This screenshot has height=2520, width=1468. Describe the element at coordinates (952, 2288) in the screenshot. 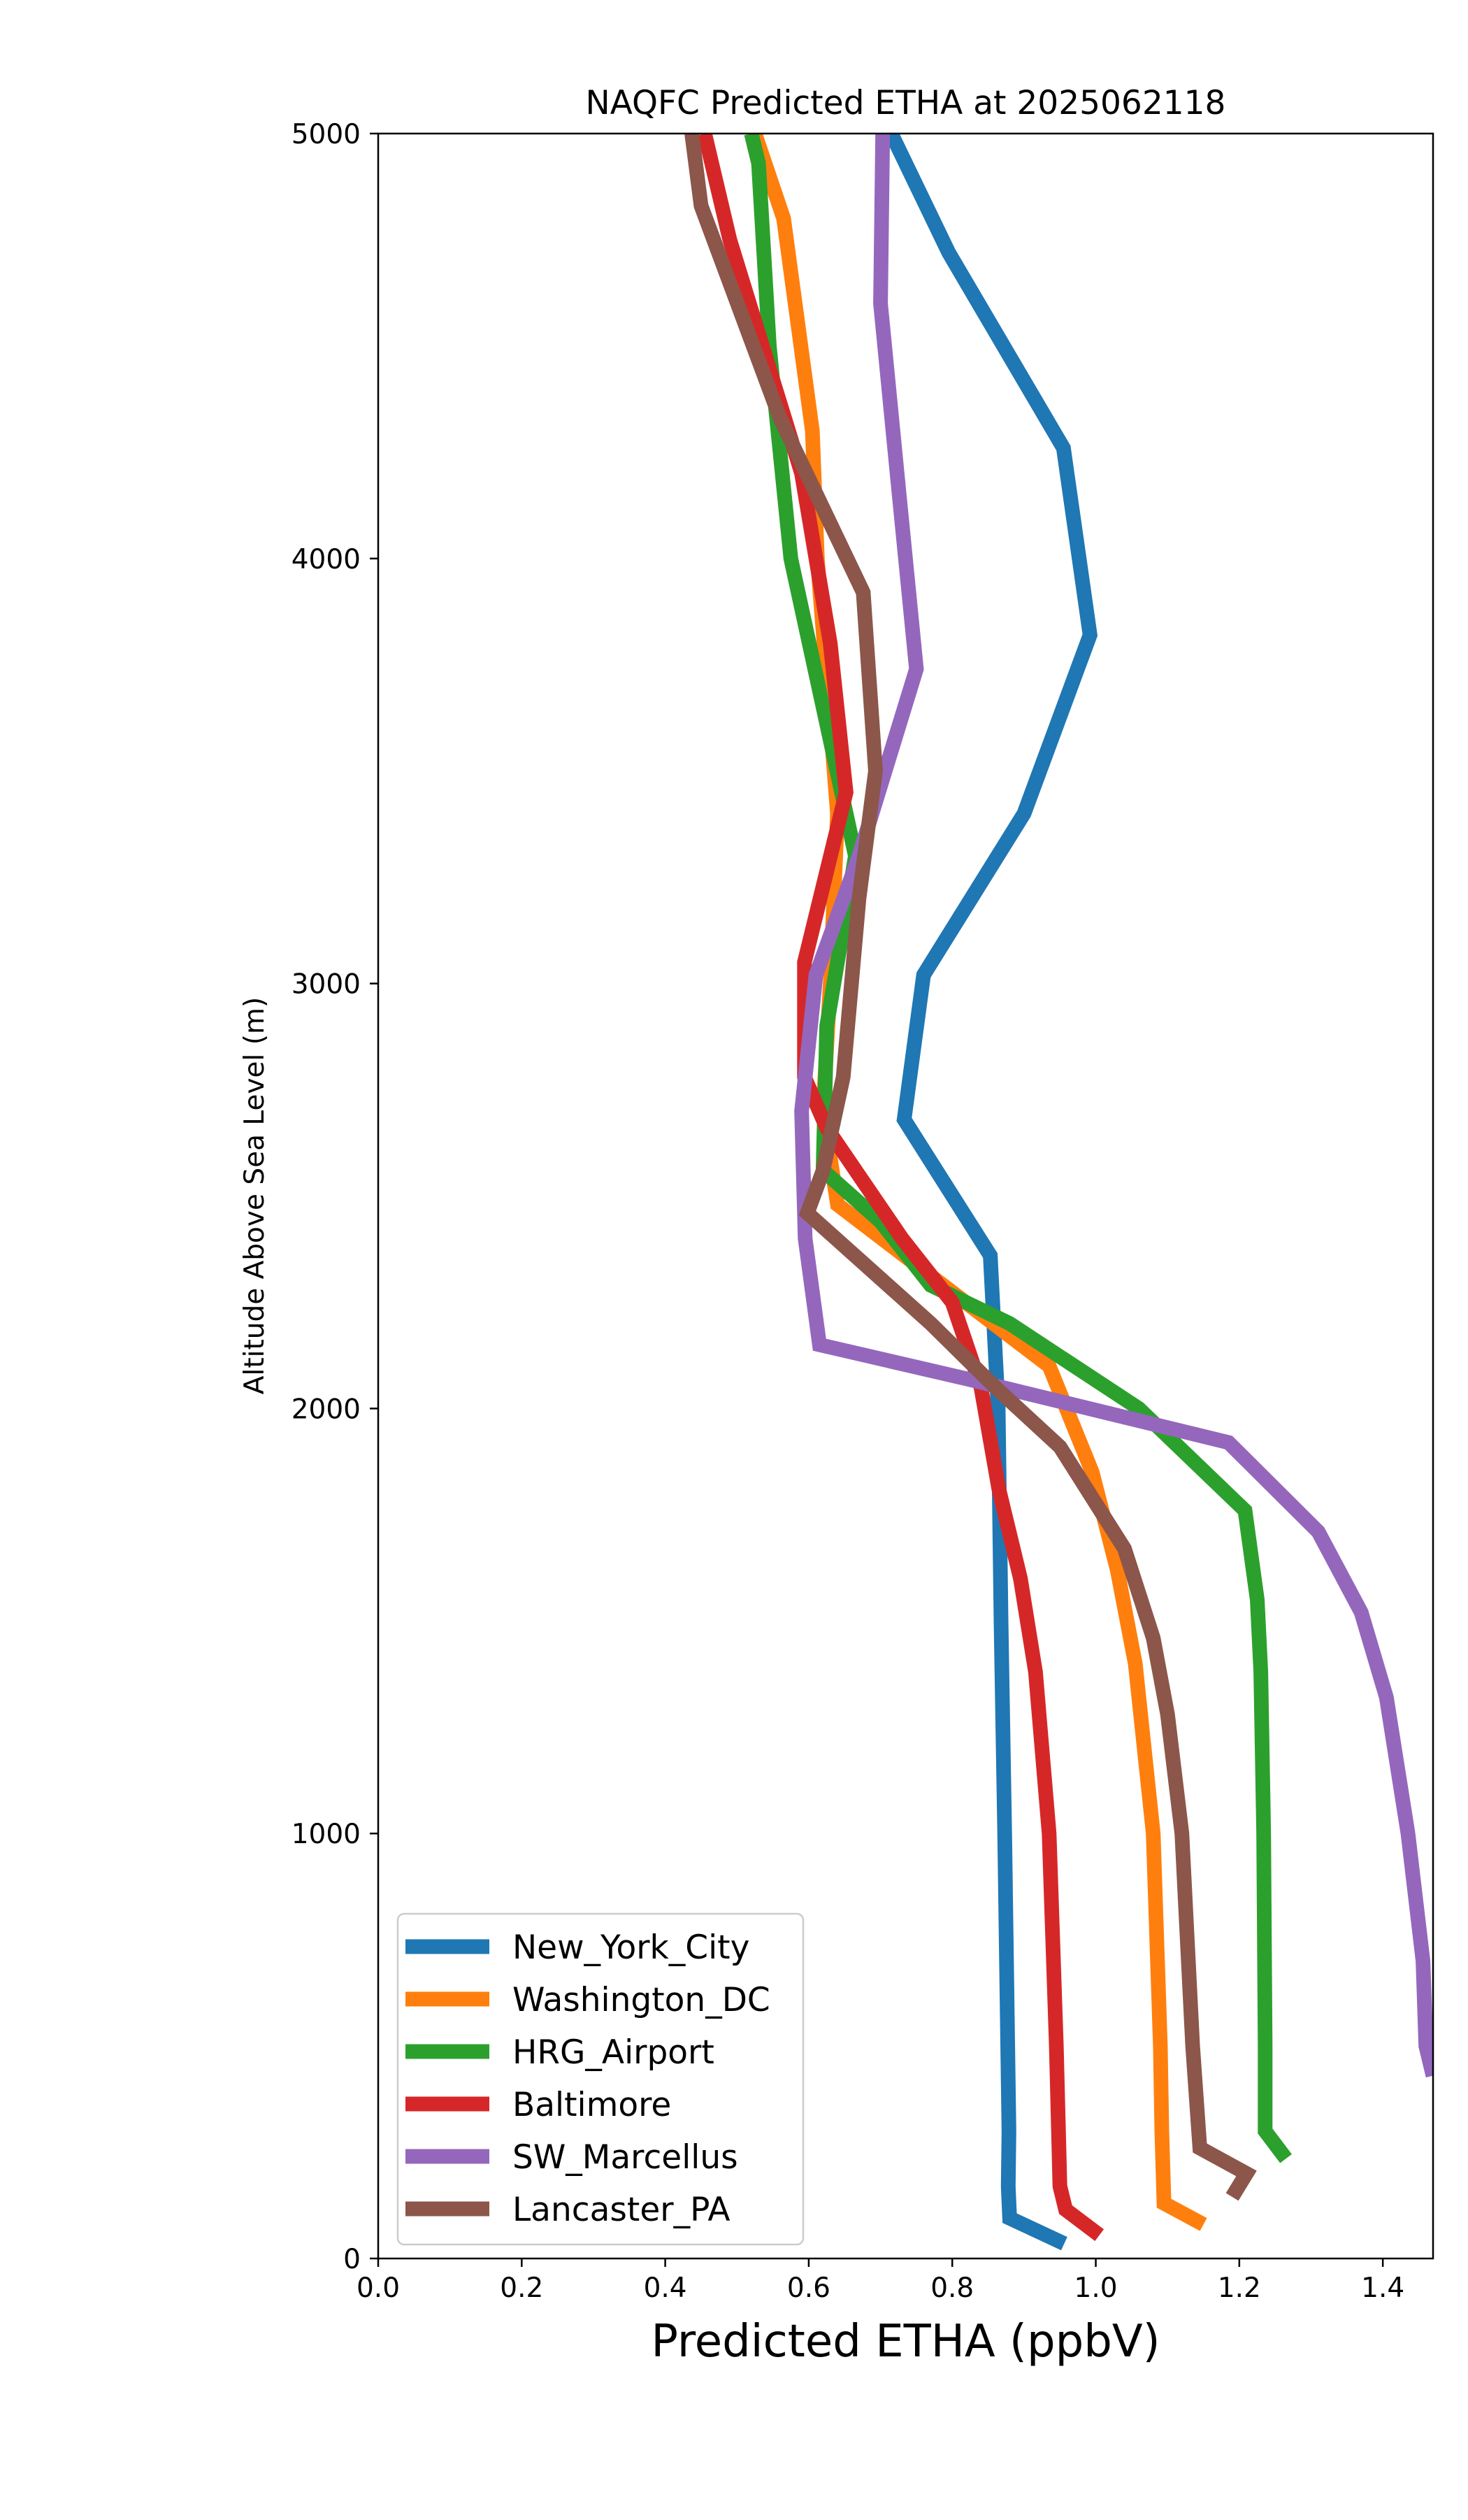

I see `x-tick-label: 0.8` at that location.